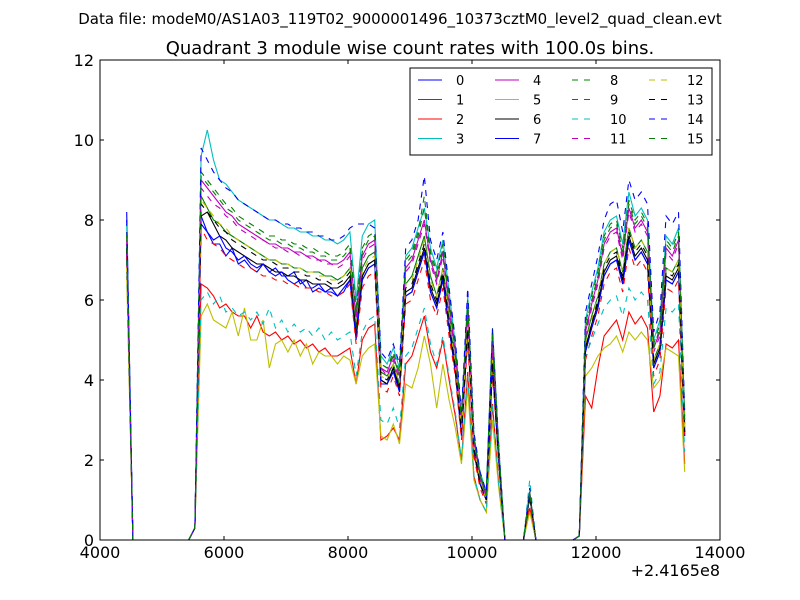 The image size is (800, 600). Describe the element at coordinates (100, 552) in the screenshot. I see `x-tick-label: 4000` at that location.